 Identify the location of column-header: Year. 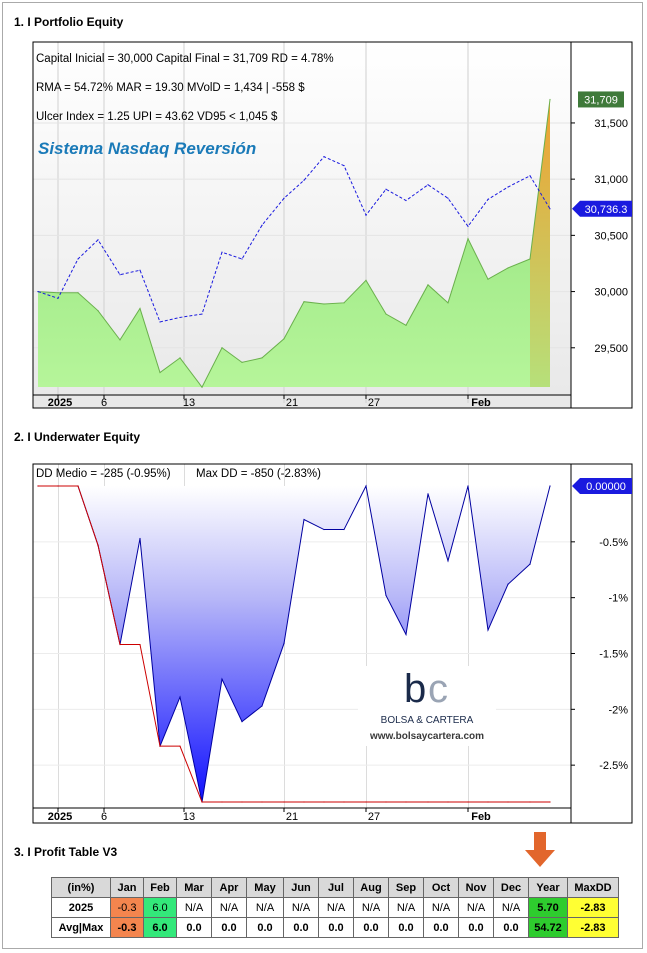
(548, 887).